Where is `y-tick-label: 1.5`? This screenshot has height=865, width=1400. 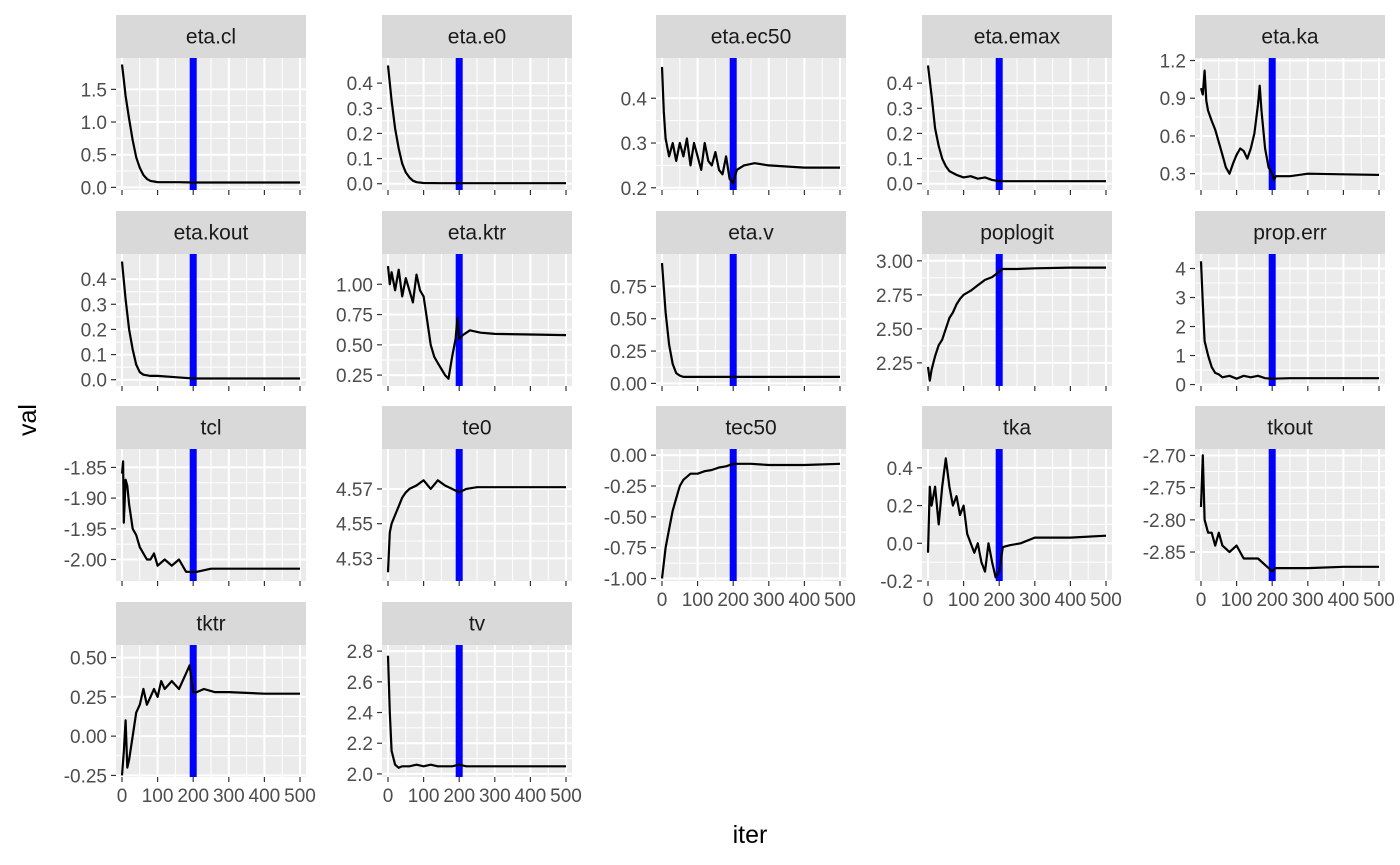
y-tick-label: 1.5 is located at coordinates (94, 90).